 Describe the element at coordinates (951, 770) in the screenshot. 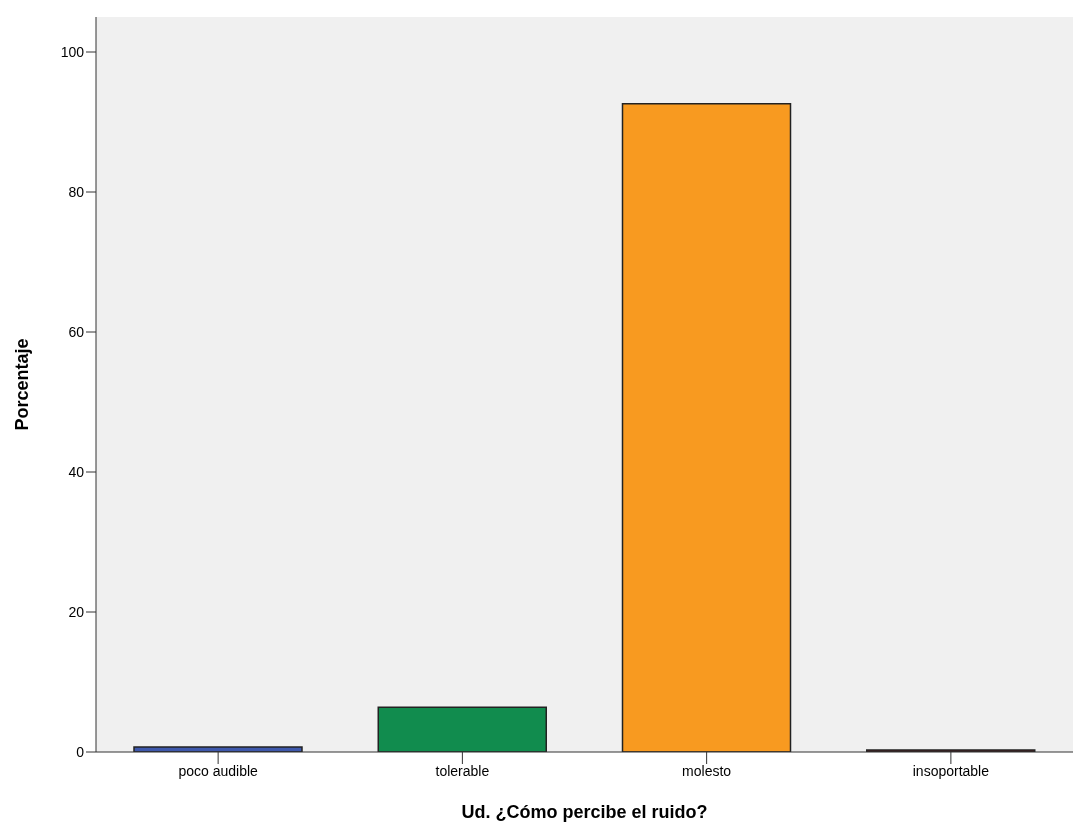

I see `x-tick-label: insoportable` at that location.